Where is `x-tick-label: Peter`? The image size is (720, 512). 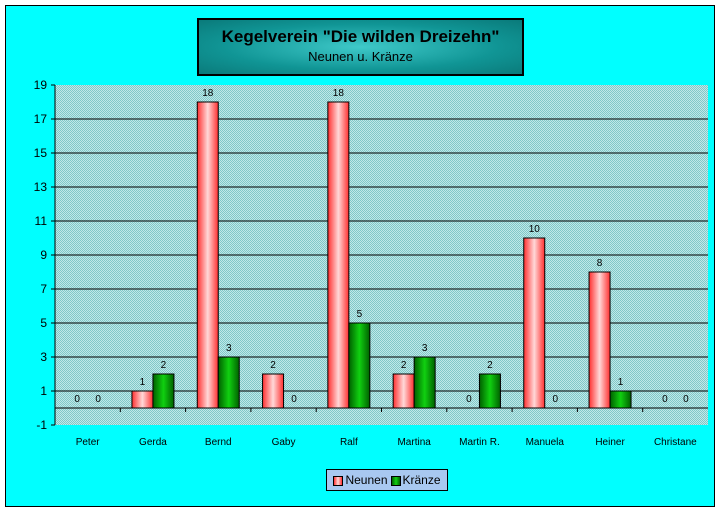 x-tick-label: Peter is located at coordinates (88, 442).